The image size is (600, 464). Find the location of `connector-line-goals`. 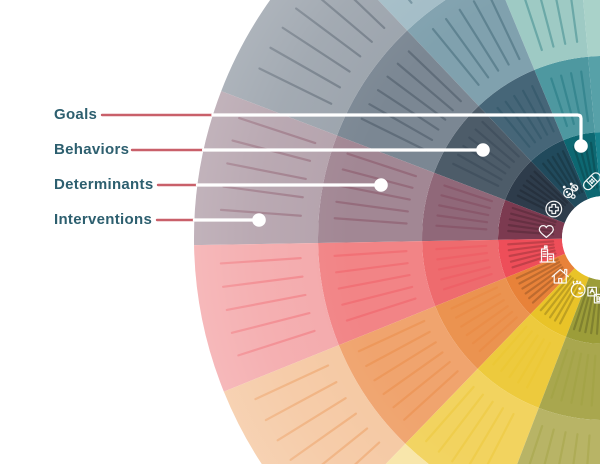

connector-line-goals is located at coordinates (397, 130).